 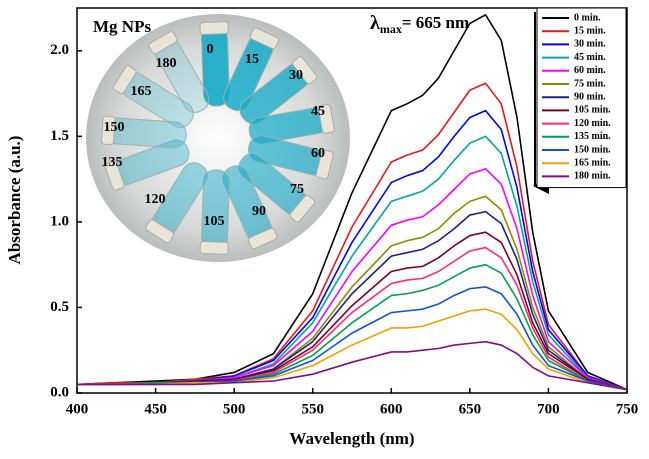 I want to click on y-tick-label: 1.5, so click(x=59, y=136).